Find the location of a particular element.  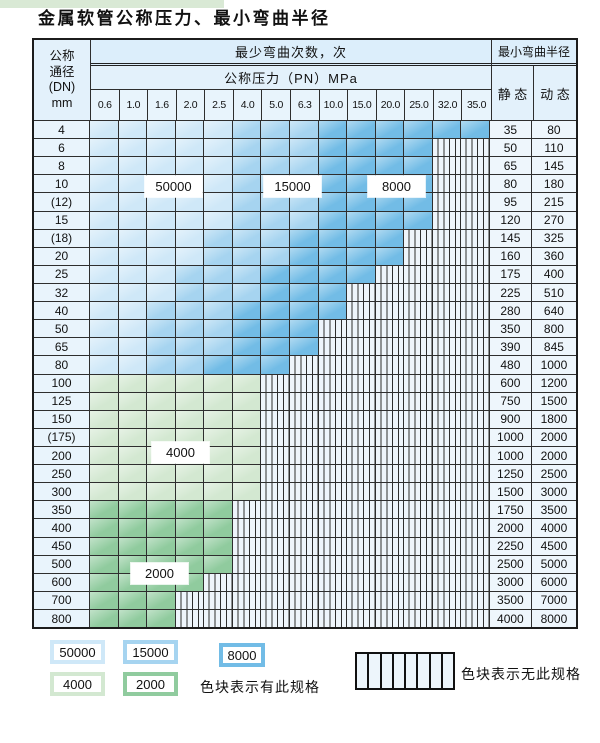

dynamic-radius-cell: 215 is located at coordinates (553, 202).